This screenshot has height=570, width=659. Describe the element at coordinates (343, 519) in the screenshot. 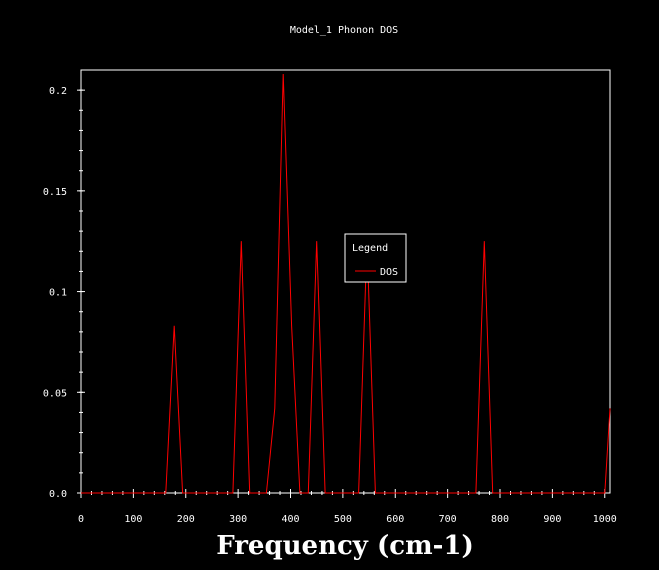

I see `x-tick-label: 500` at that location.